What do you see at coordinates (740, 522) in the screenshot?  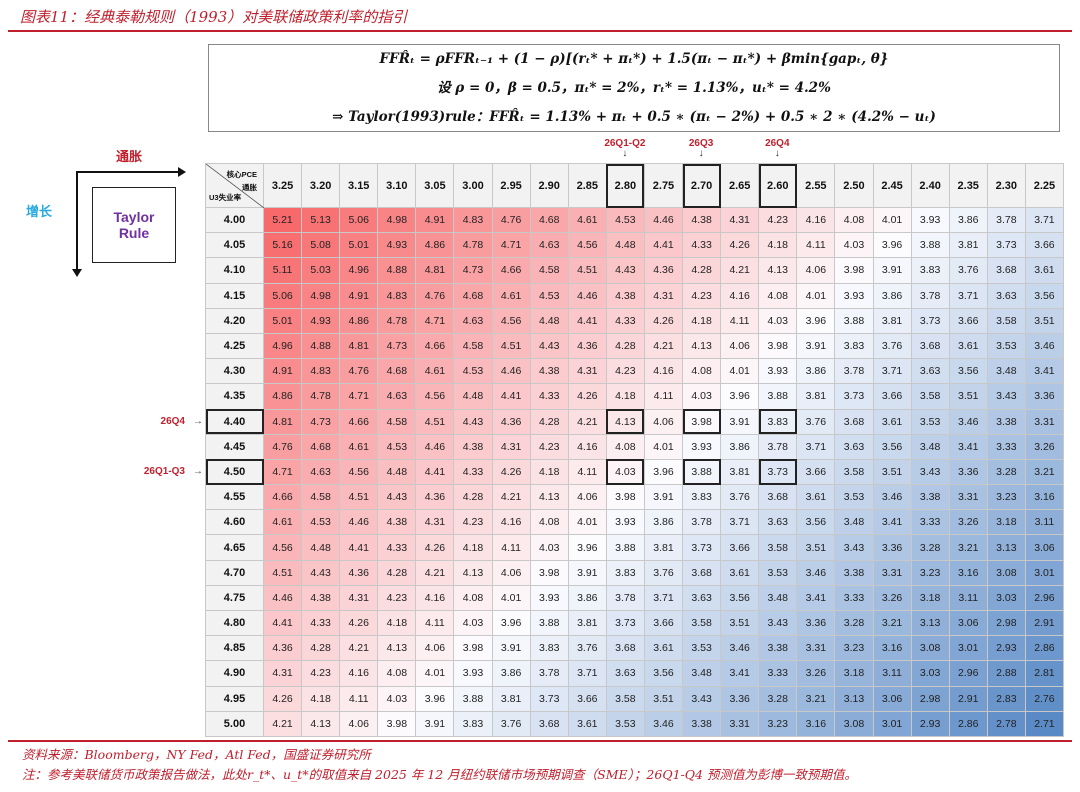 I see `rate-cell: 3.71` at bounding box center [740, 522].